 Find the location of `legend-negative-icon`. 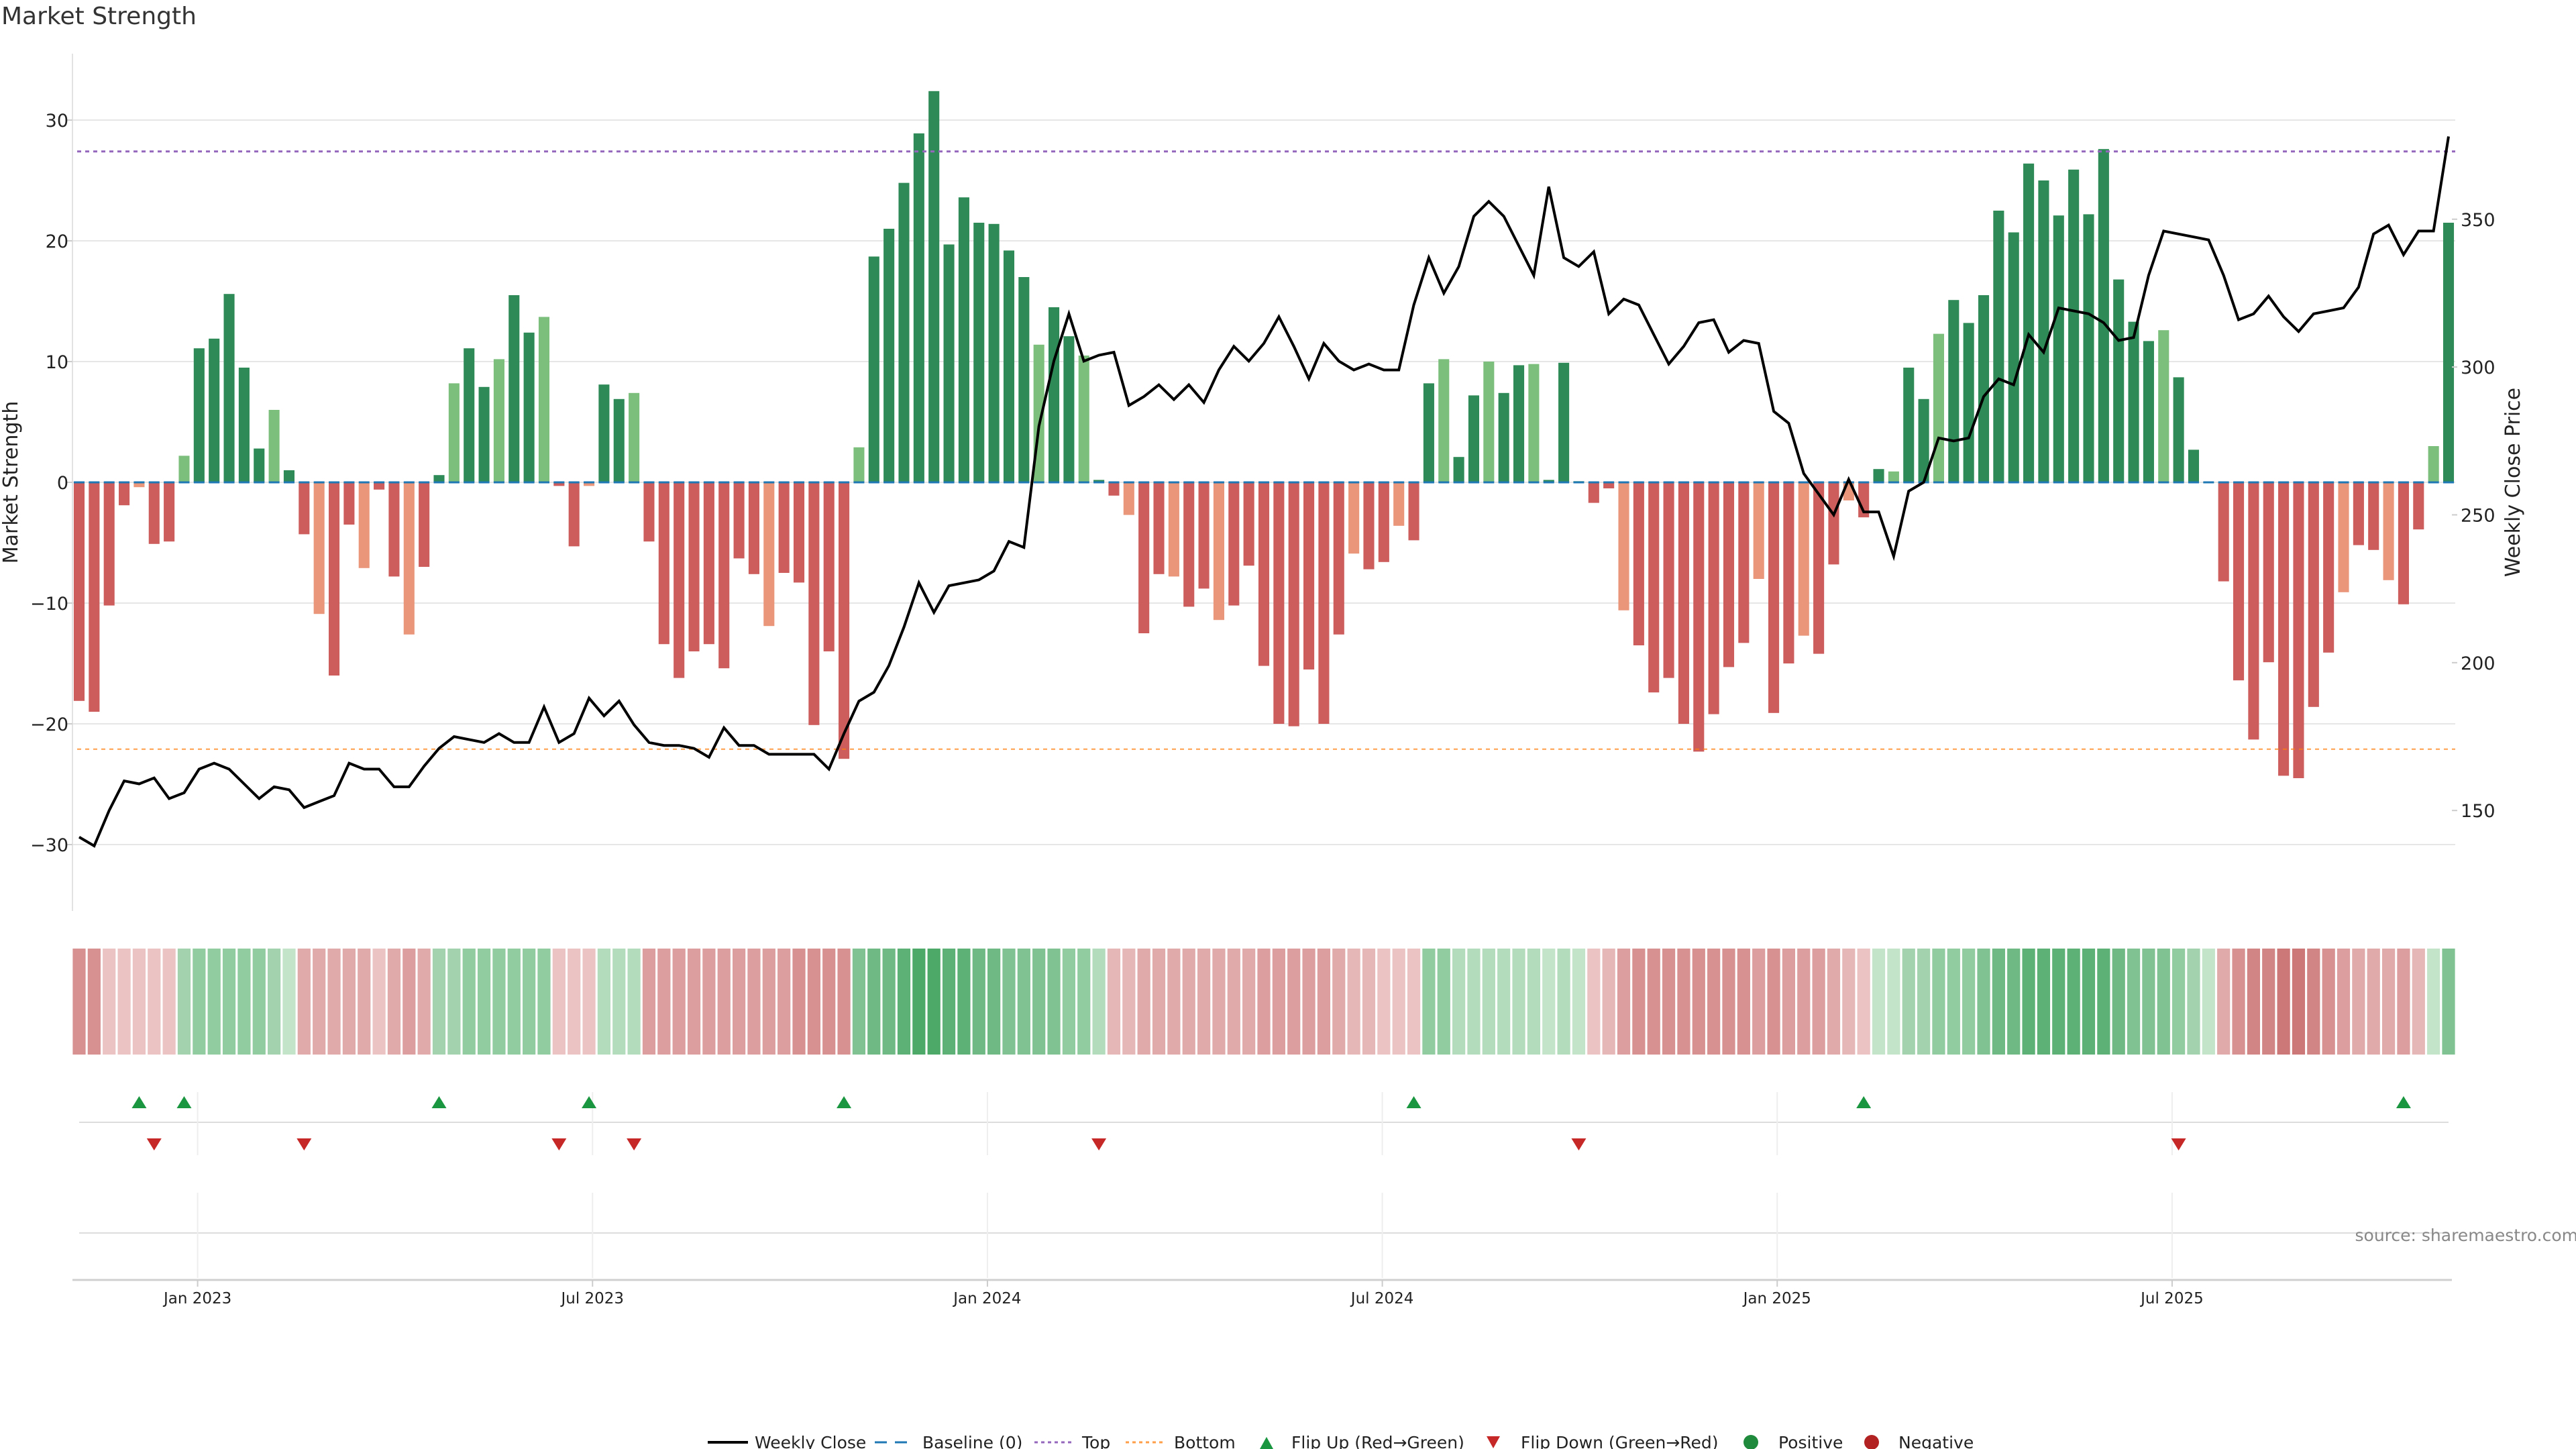

legend-negative-icon is located at coordinates (1871, 1442).